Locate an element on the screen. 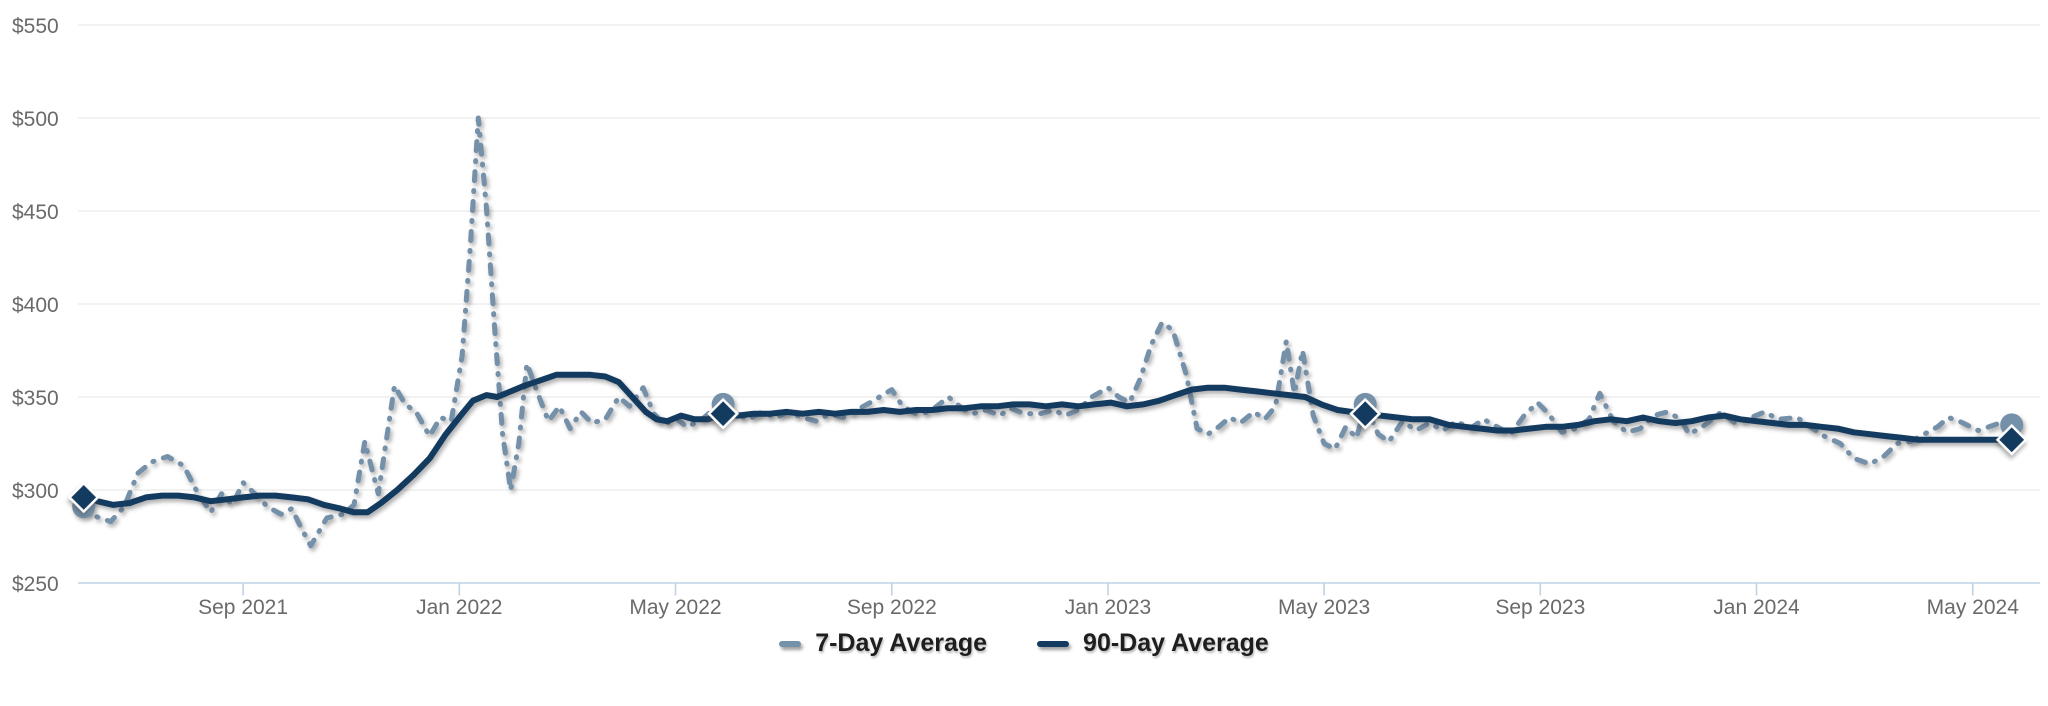  y-axis-tick-label: $550 is located at coordinates (35, 26).